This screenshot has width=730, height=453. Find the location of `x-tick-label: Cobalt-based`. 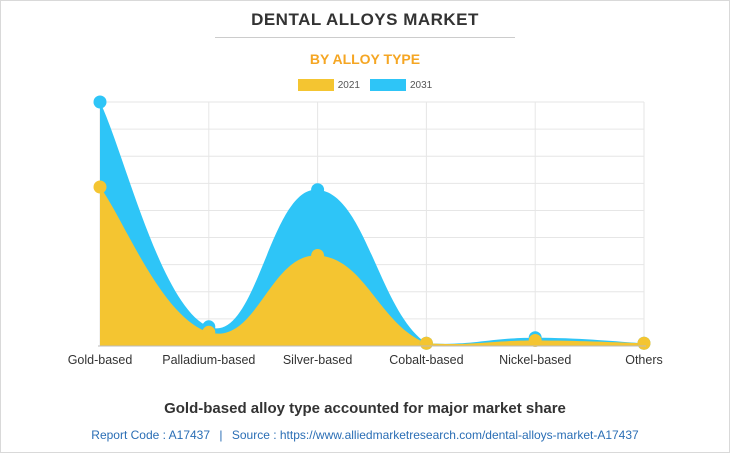

x-tick-label: Cobalt-based is located at coordinates (426, 360).